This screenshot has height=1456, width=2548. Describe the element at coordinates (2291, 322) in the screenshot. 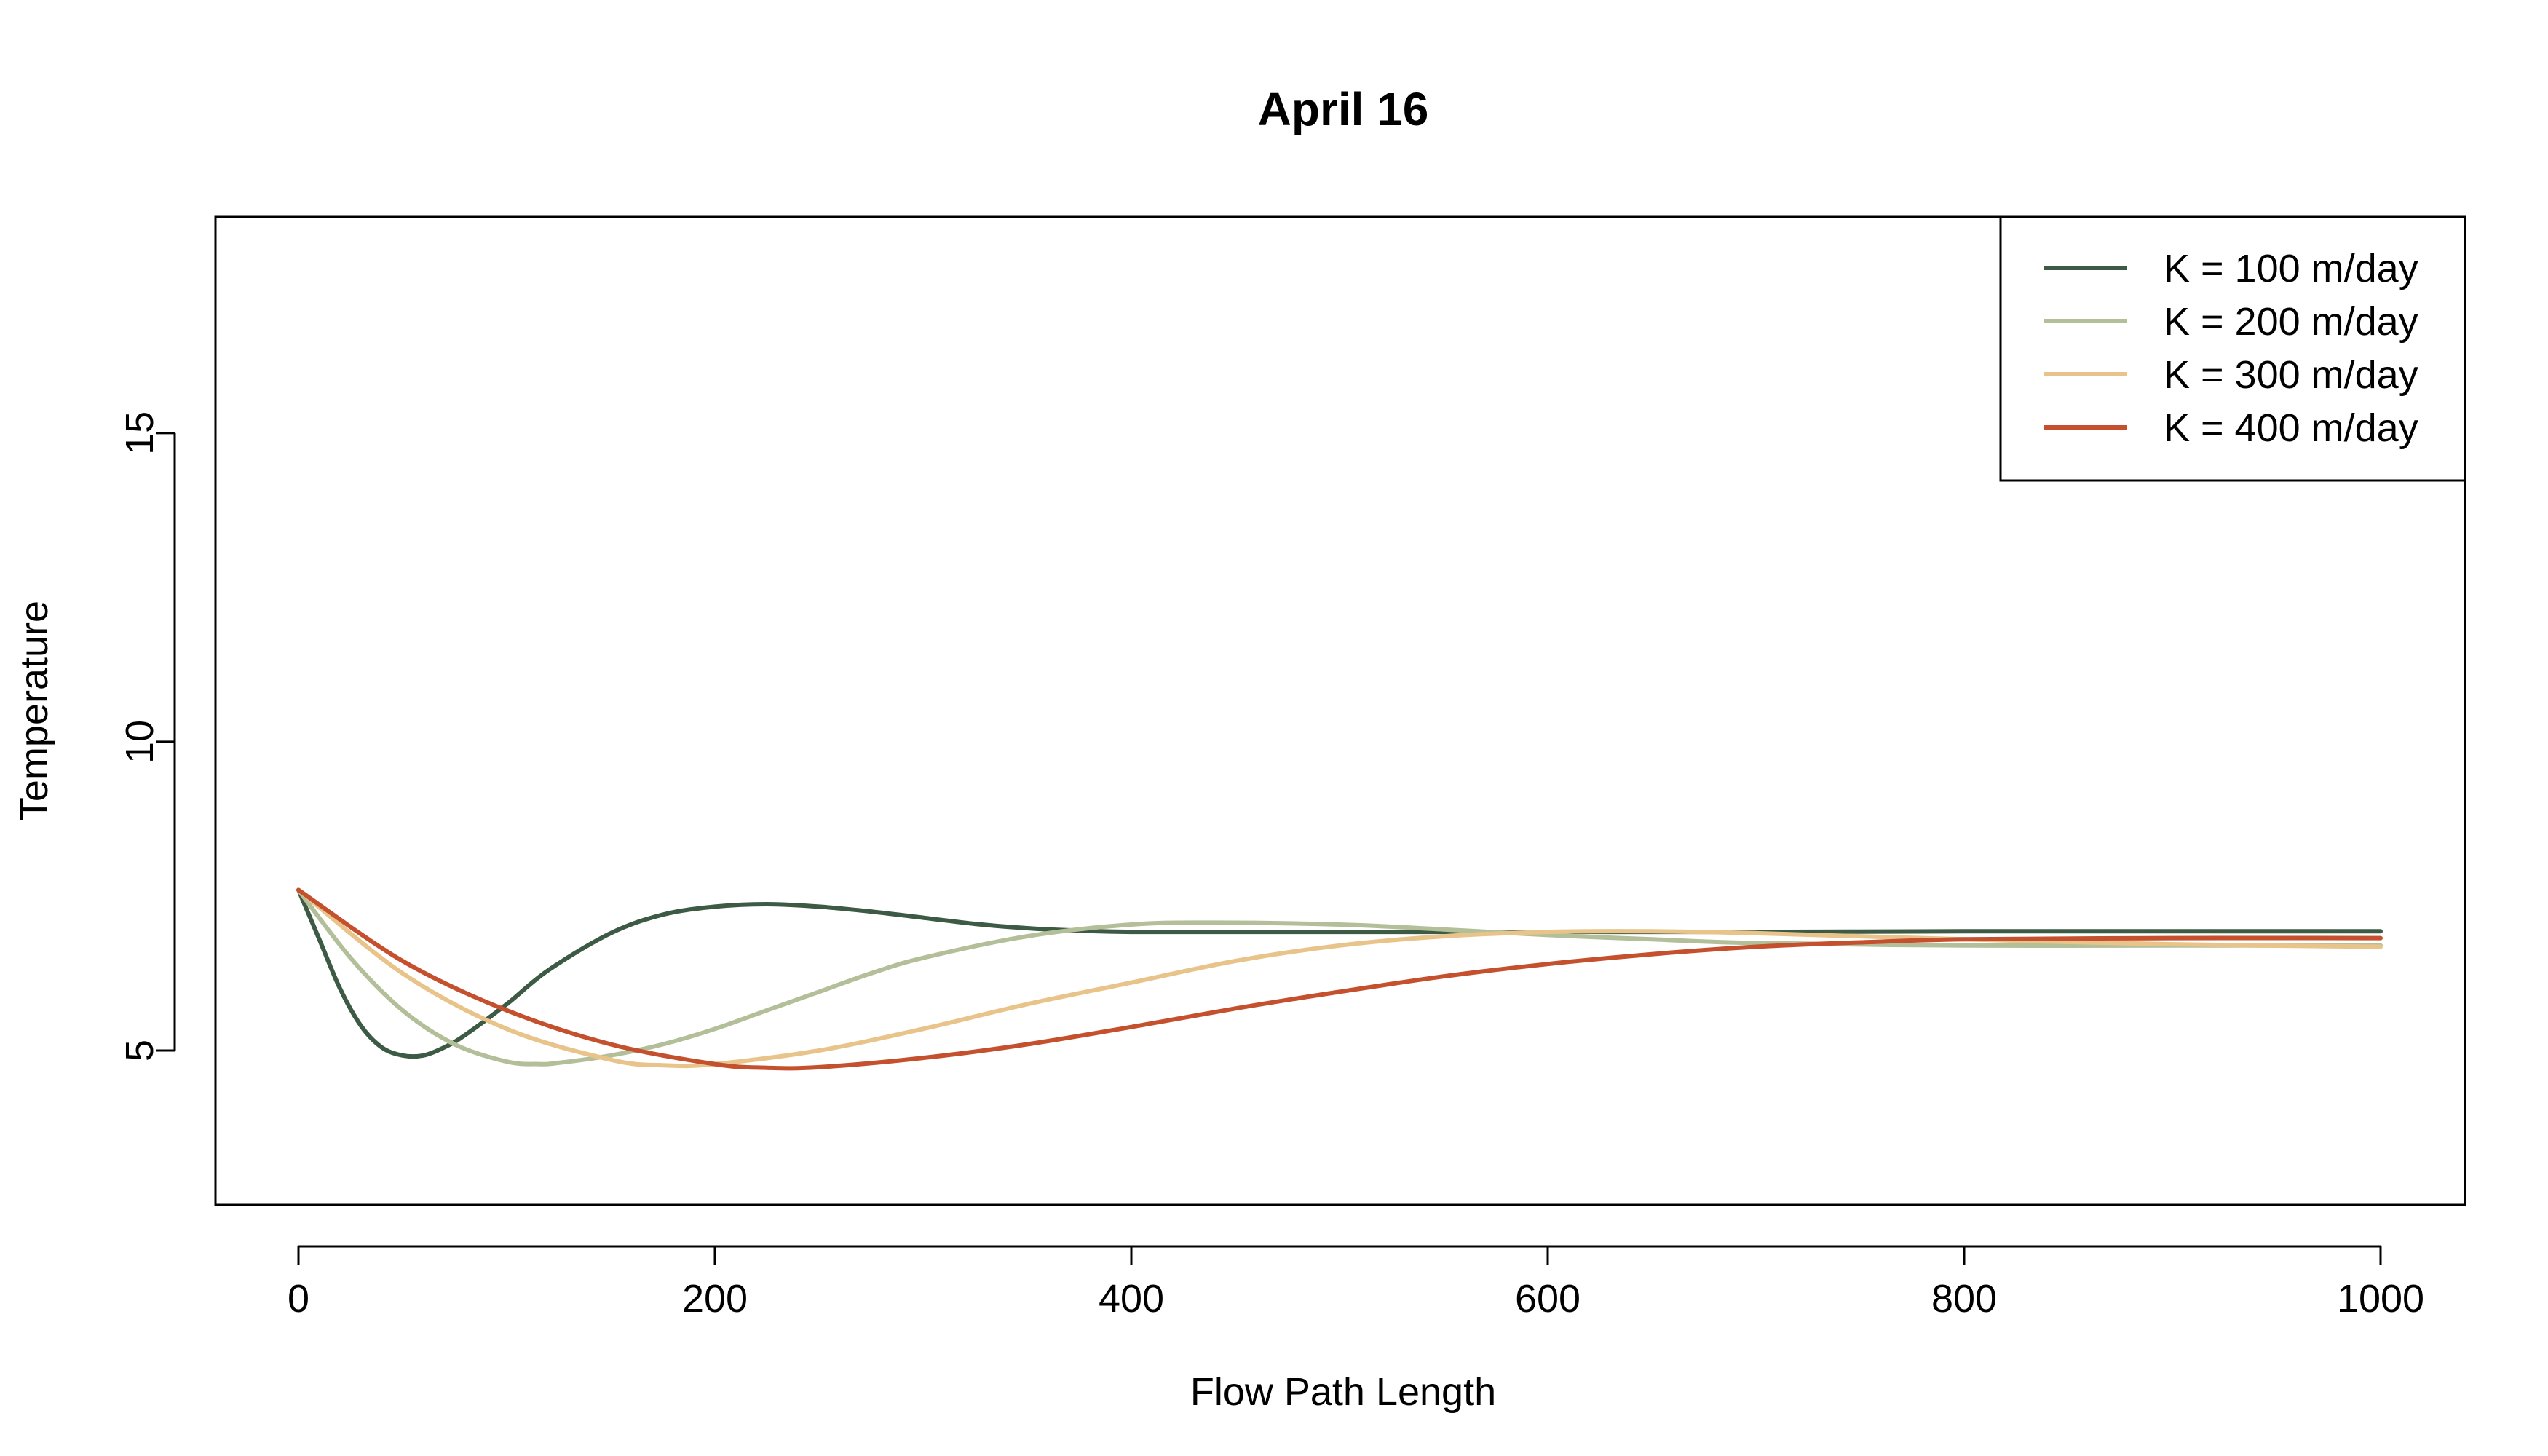

I see `legend-label-2: K = 200 m/day` at that location.